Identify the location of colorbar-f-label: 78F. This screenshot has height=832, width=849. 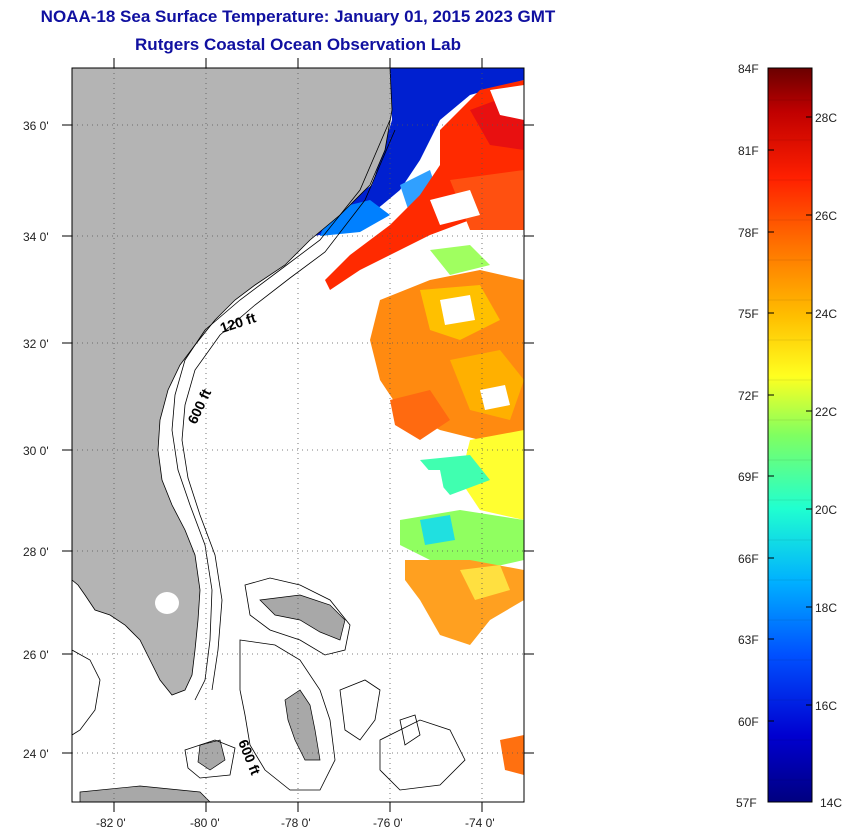
(748, 233).